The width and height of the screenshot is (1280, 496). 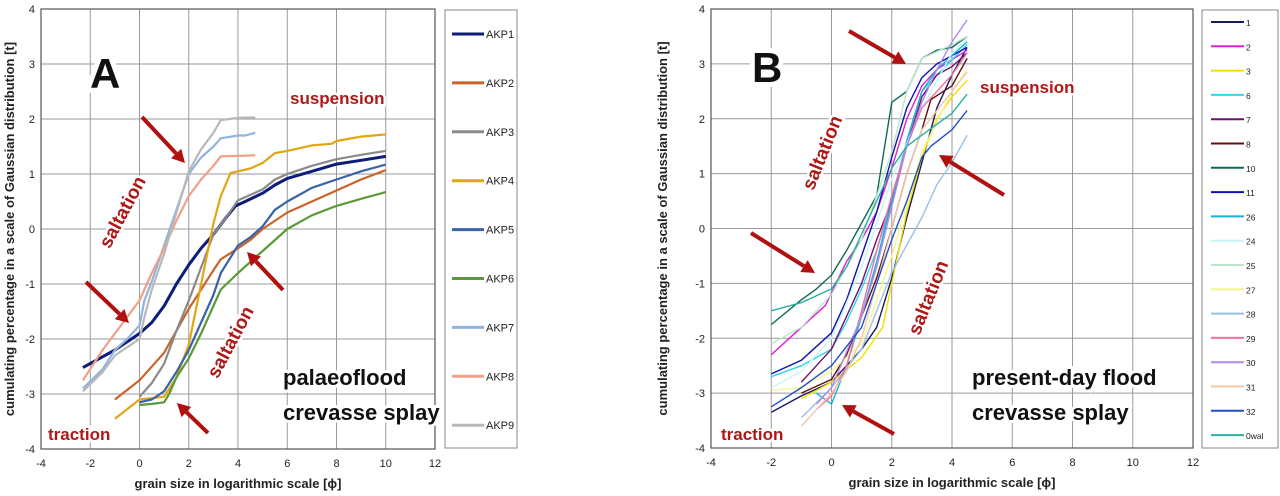 What do you see at coordinates (1250, 193) in the screenshot?
I see `legend-label: 11` at bounding box center [1250, 193].